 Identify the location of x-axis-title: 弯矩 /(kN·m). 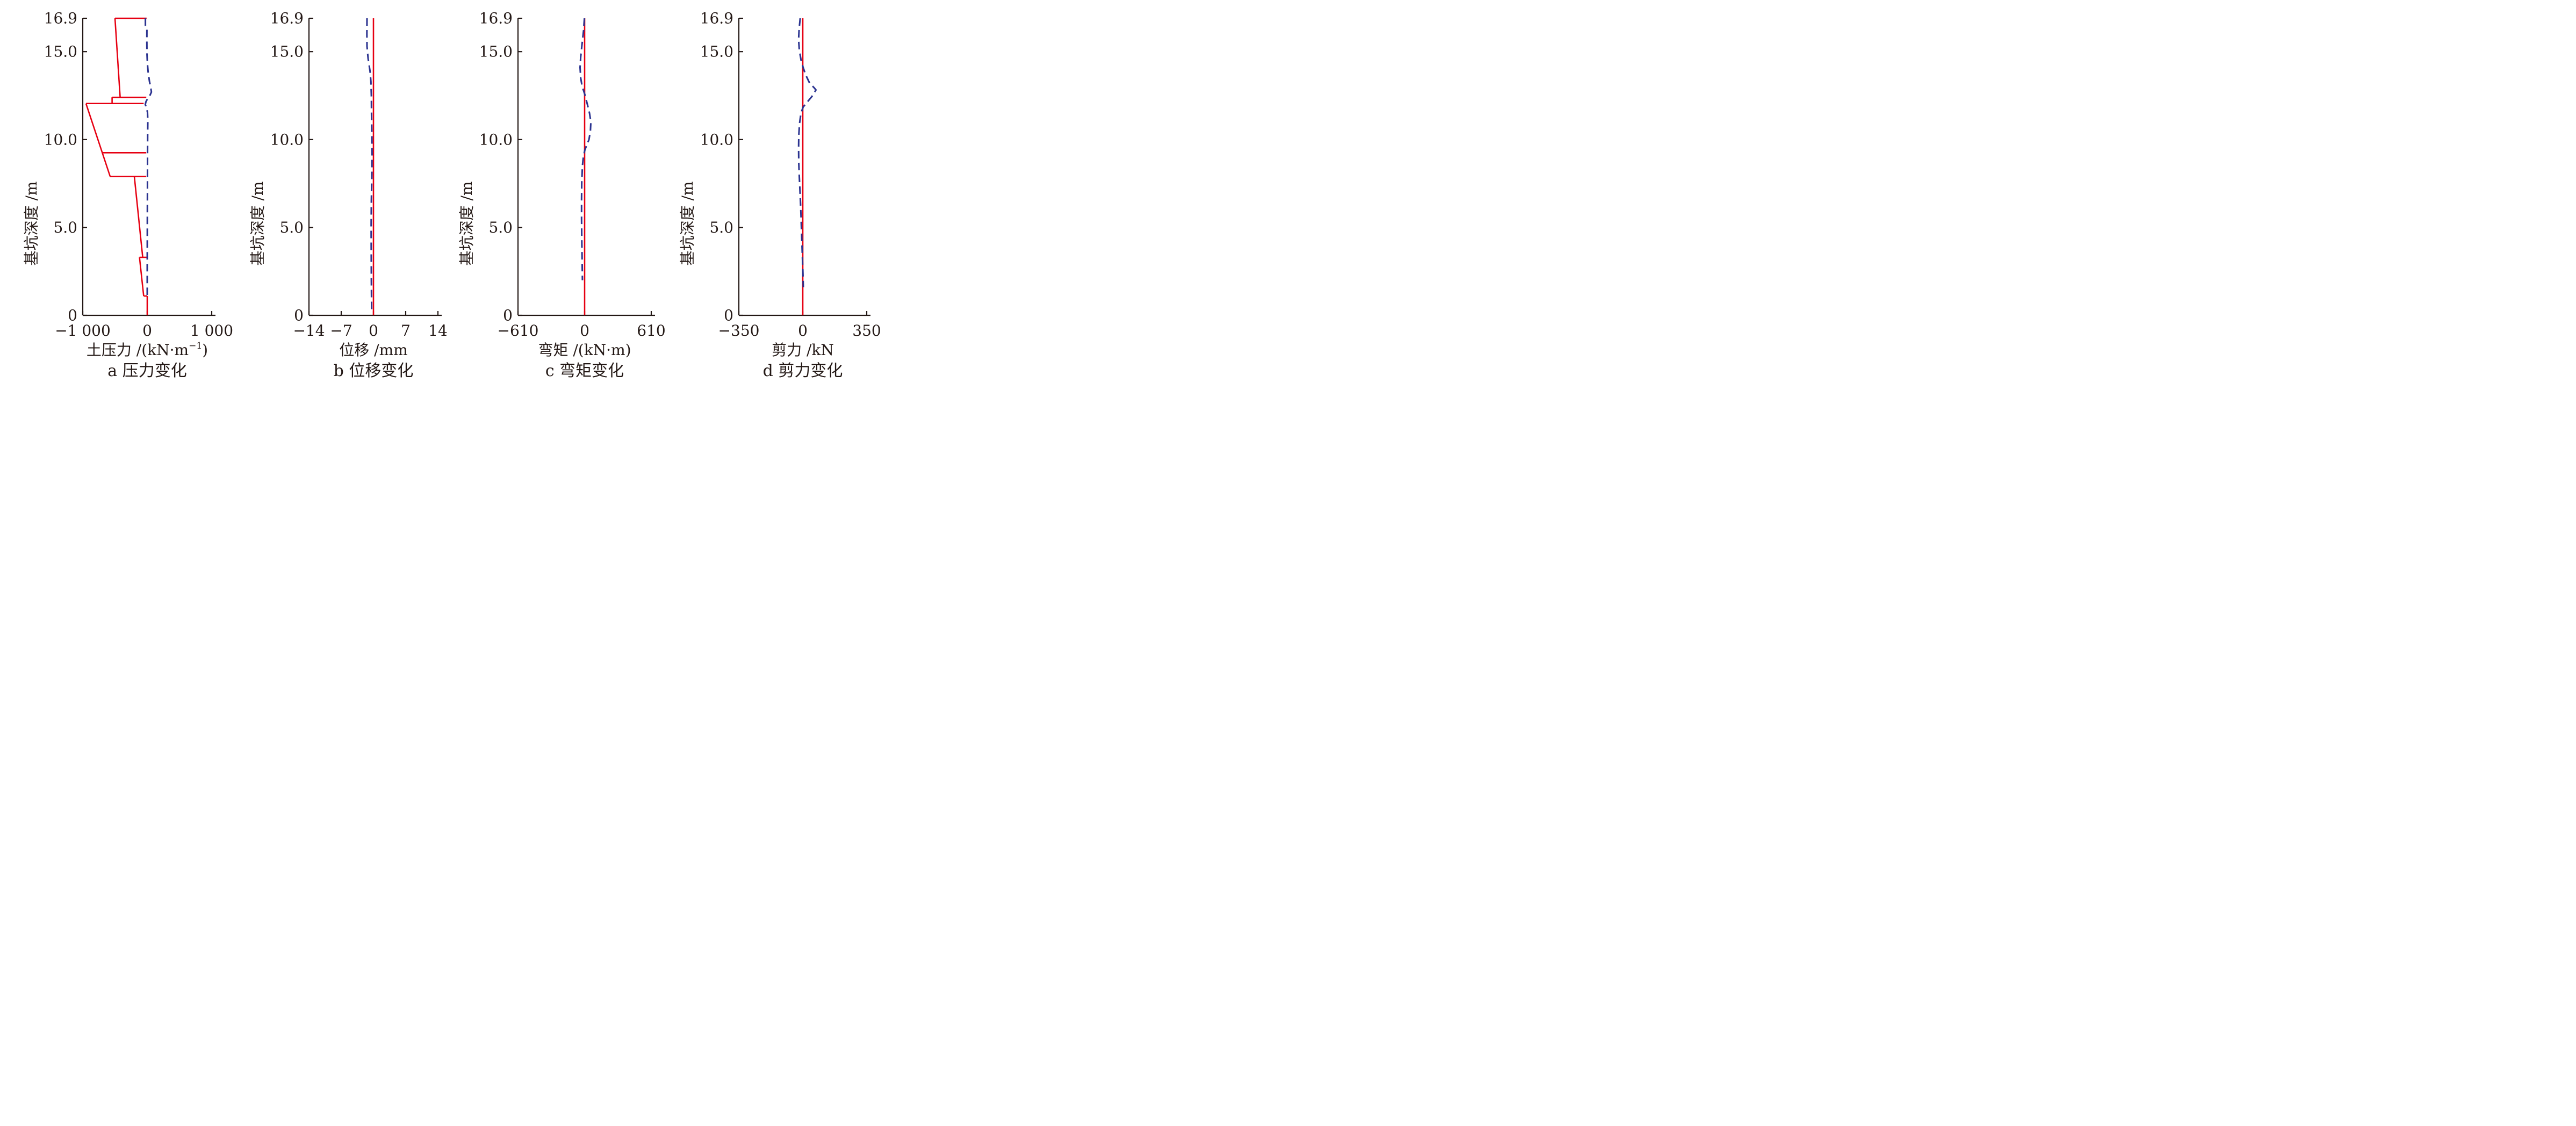
(584, 350).